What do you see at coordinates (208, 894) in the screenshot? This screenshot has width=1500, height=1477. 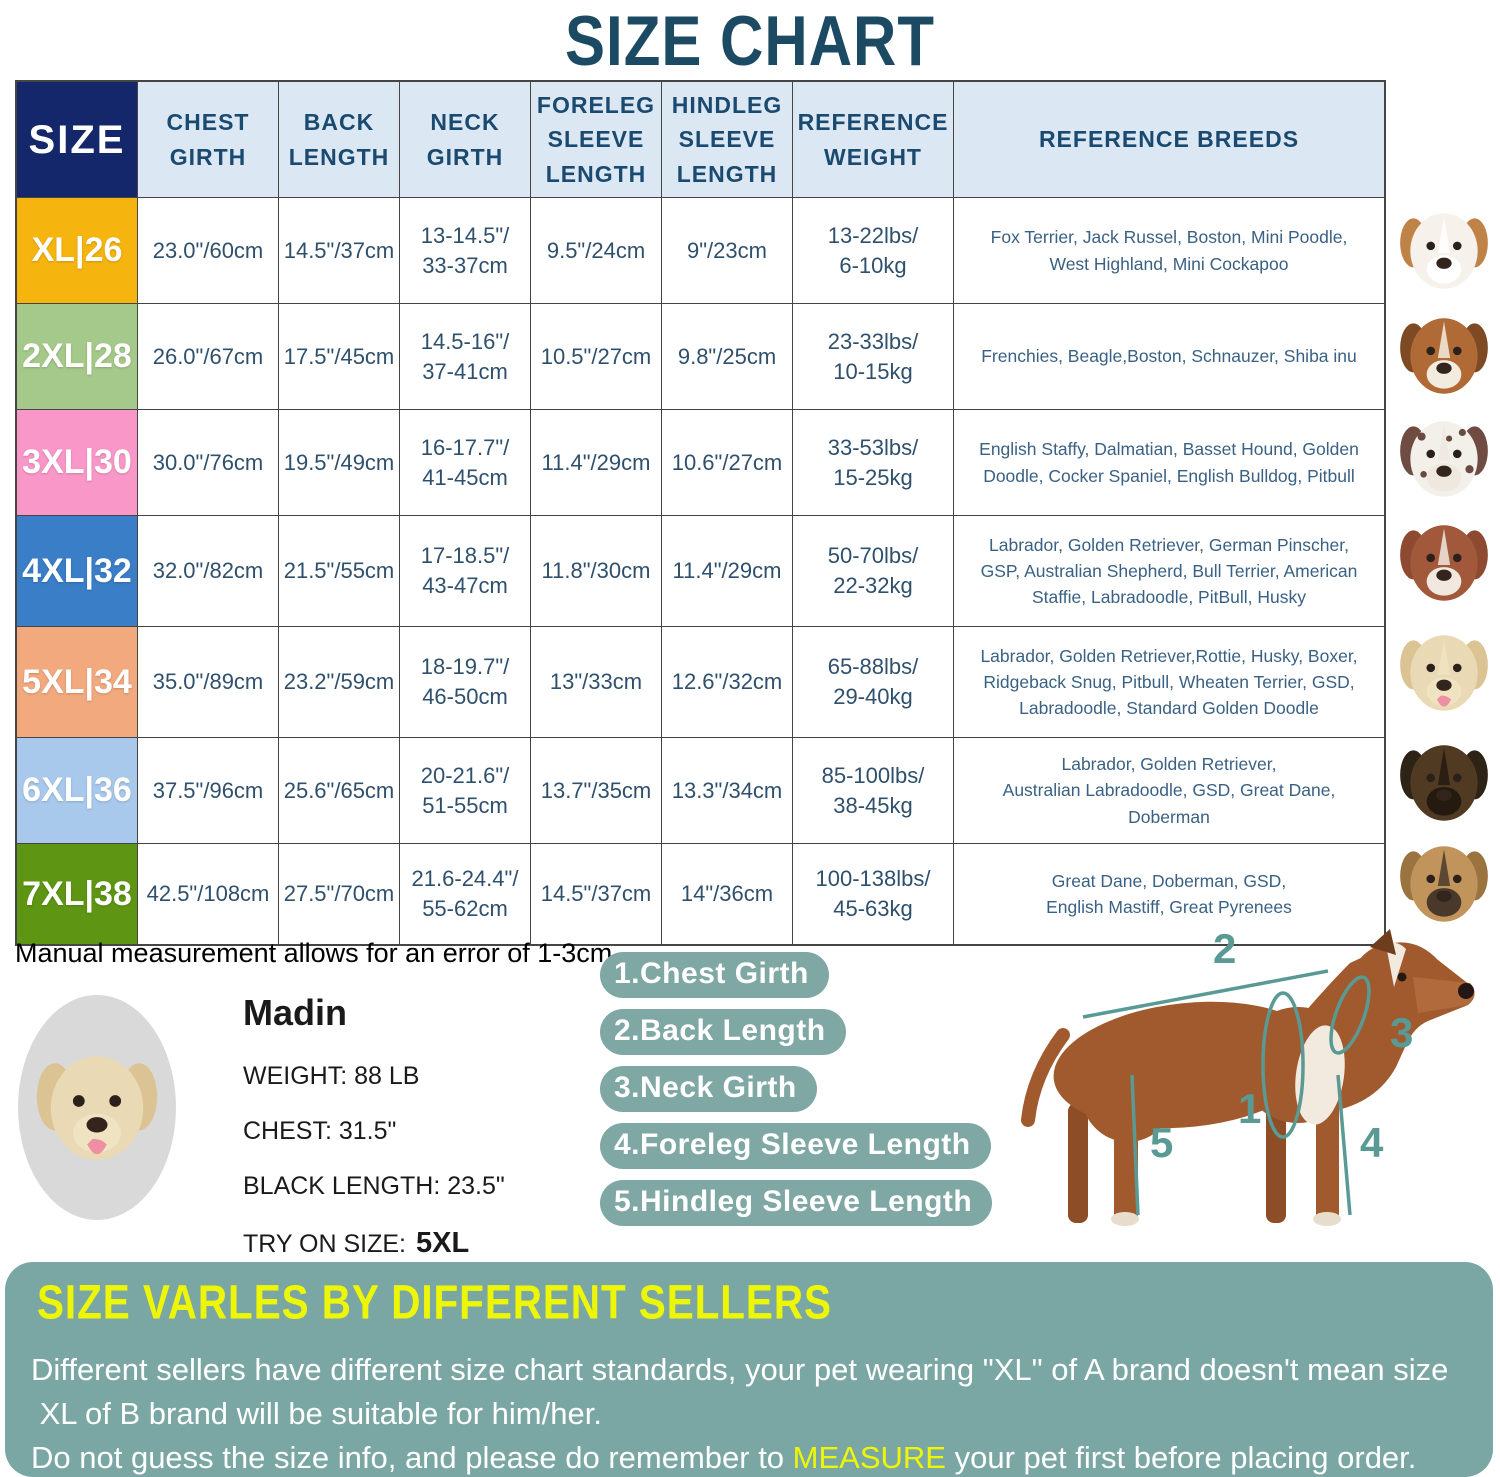 I see `chest-girth-cell: 42.5"/108cm` at bounding box center [208, 894].